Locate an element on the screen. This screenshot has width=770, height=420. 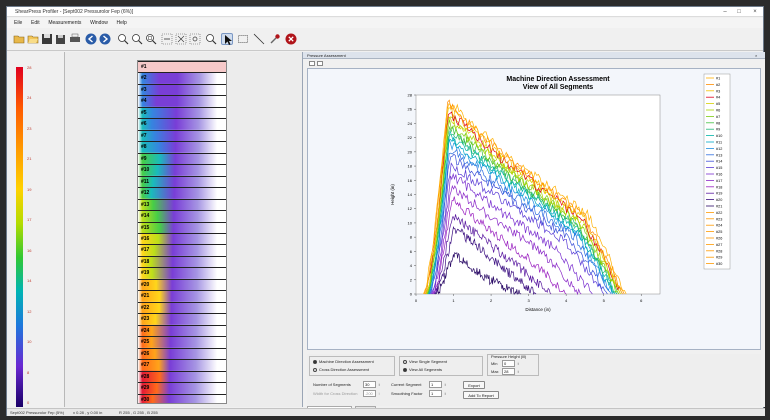
color-scale-label: 21 is located at coordinates (29, 159).